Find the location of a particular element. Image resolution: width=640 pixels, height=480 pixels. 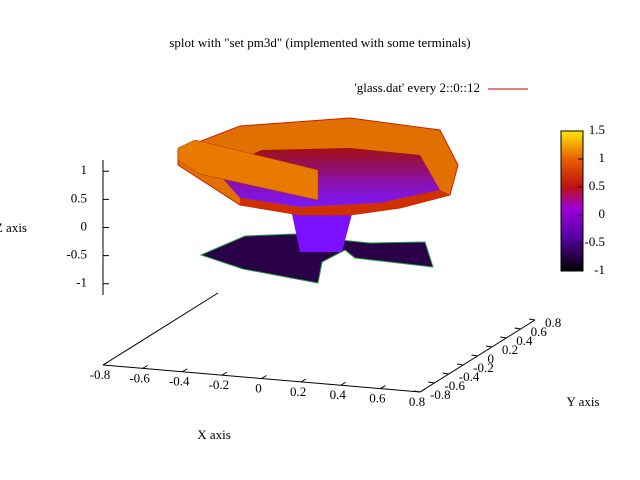

x-tick-label: 0.2 is located at coordinates (298, 391).